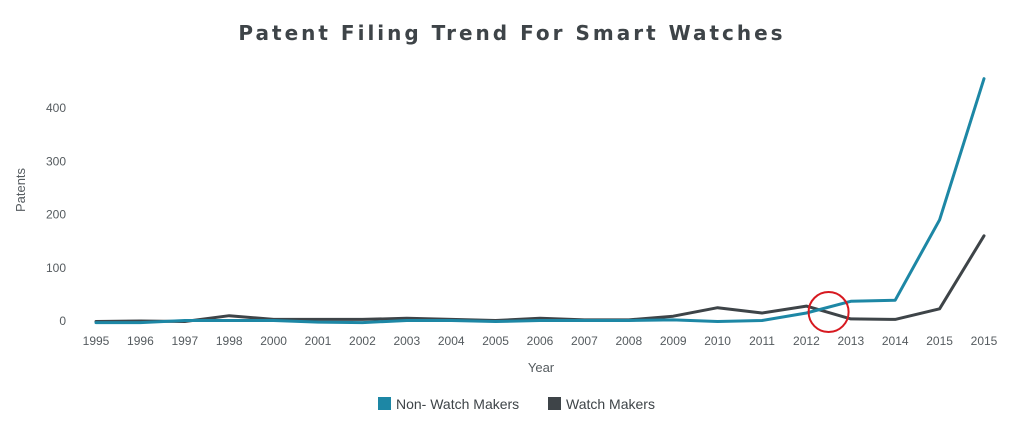  Describe the element at coordinates (584, 341) in the screenshot. I see `x-tick-label: 2007` at that location.